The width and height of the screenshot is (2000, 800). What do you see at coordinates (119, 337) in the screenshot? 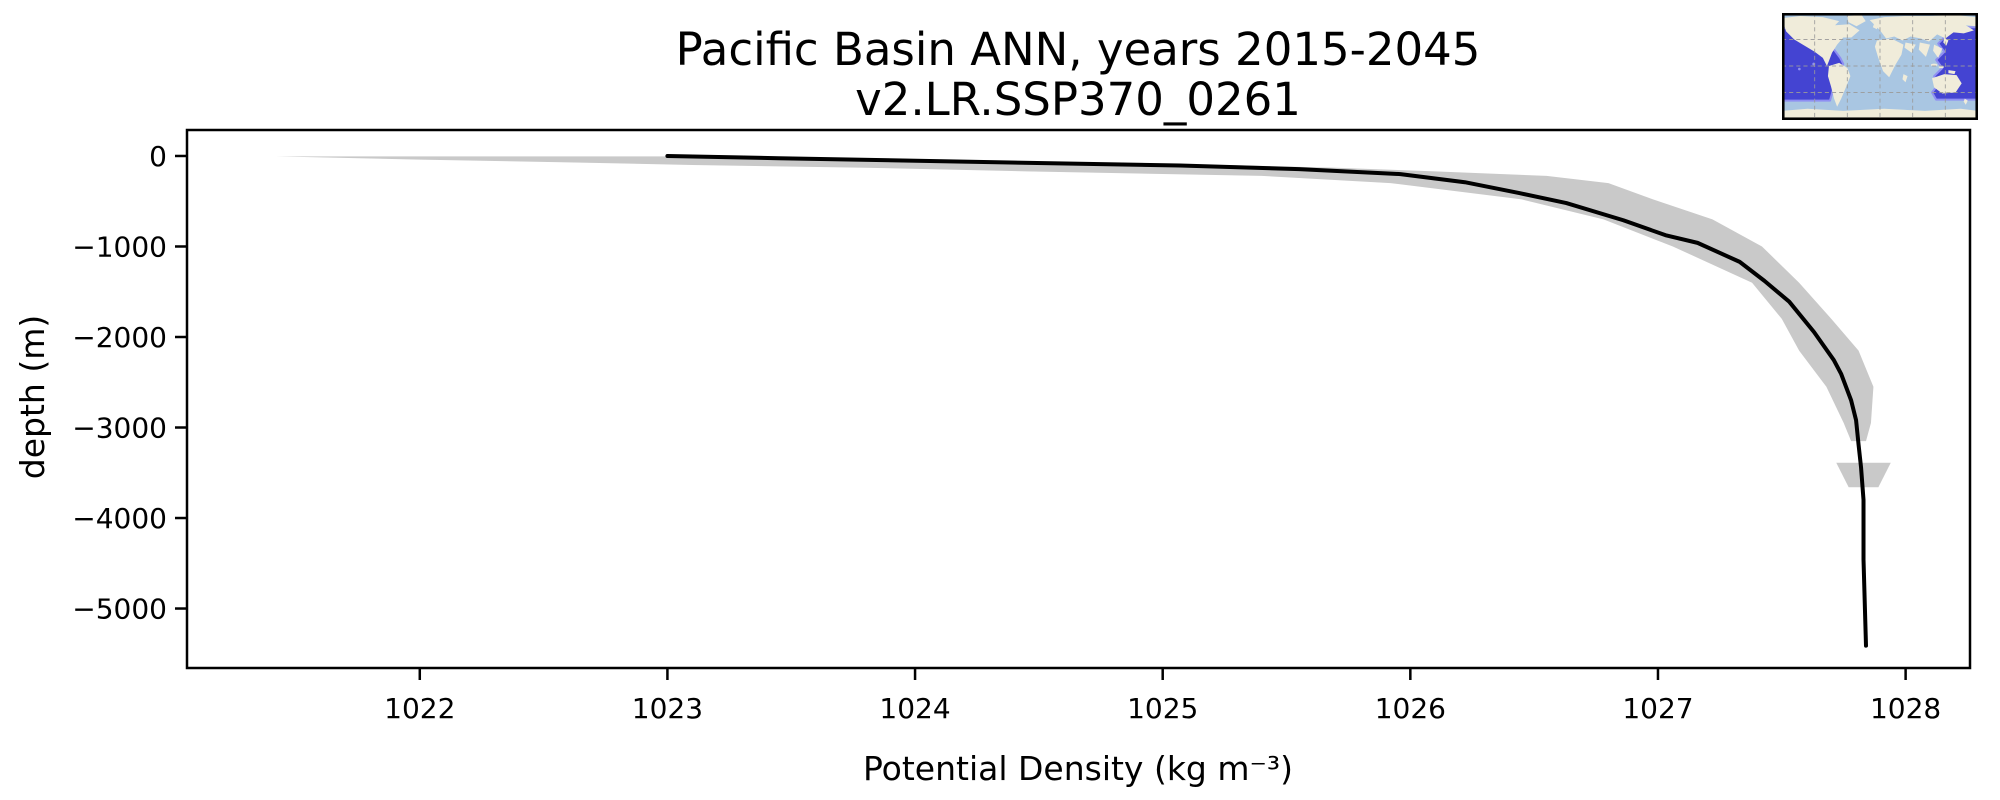
I see `y-tick-label: −2000` at bounding box center [119, 337].